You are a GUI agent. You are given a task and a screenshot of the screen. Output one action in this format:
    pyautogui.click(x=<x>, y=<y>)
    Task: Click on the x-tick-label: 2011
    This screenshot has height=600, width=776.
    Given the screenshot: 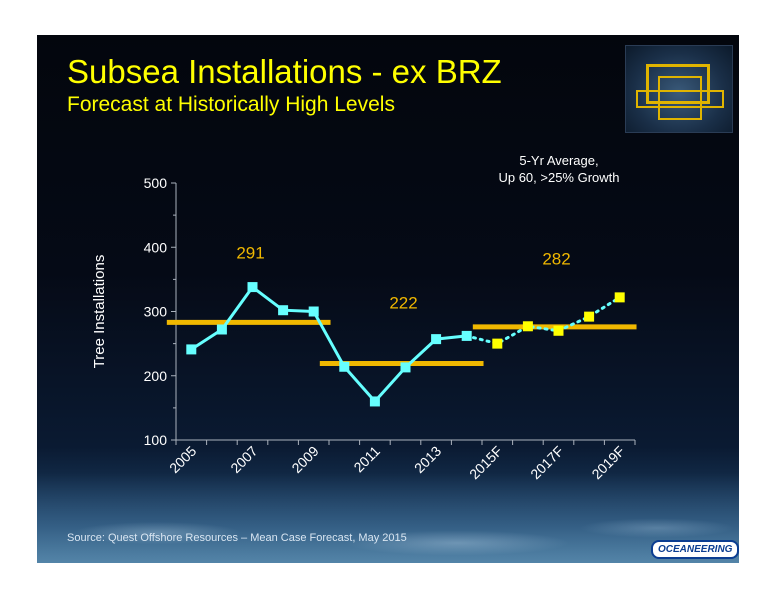 What is the action you would take?
    pyautogui.click(x=366, y=459)
    